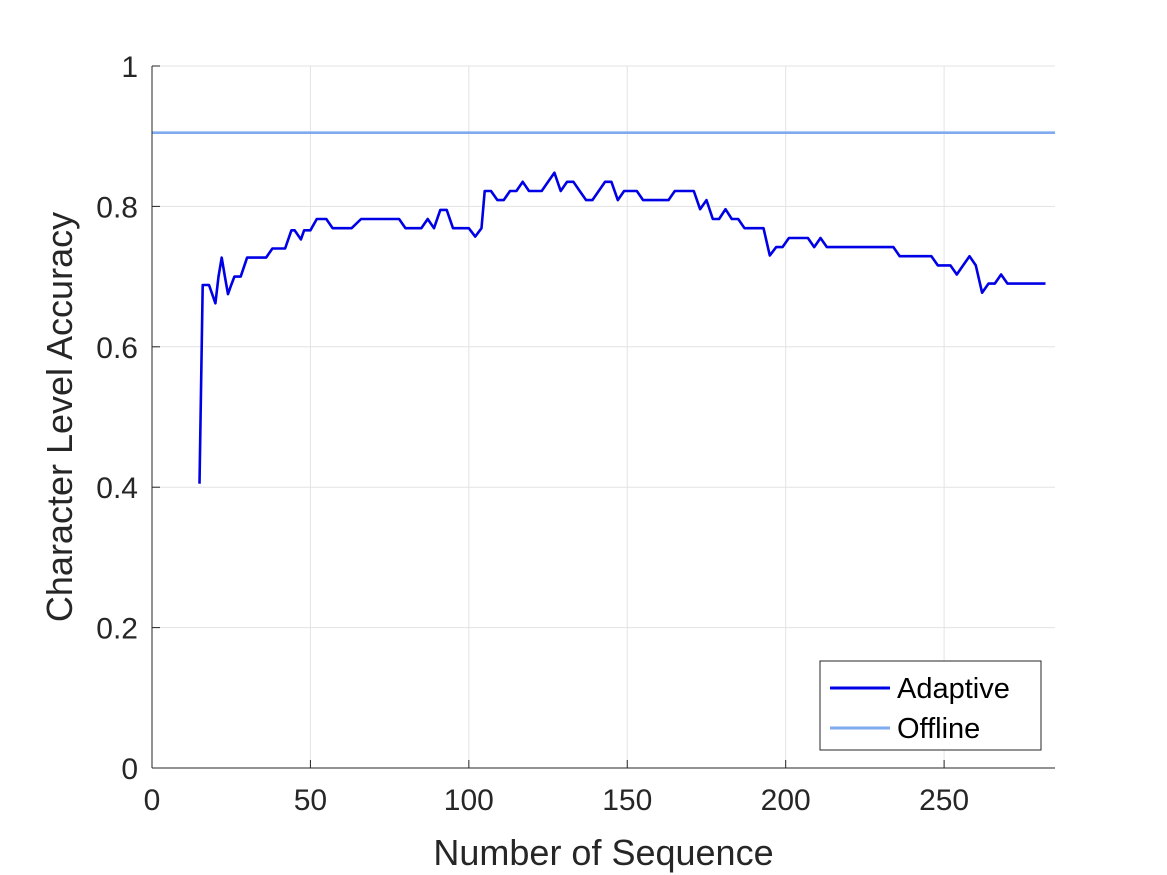  I want to click on x-tick-label: 150, so click(627, 800).